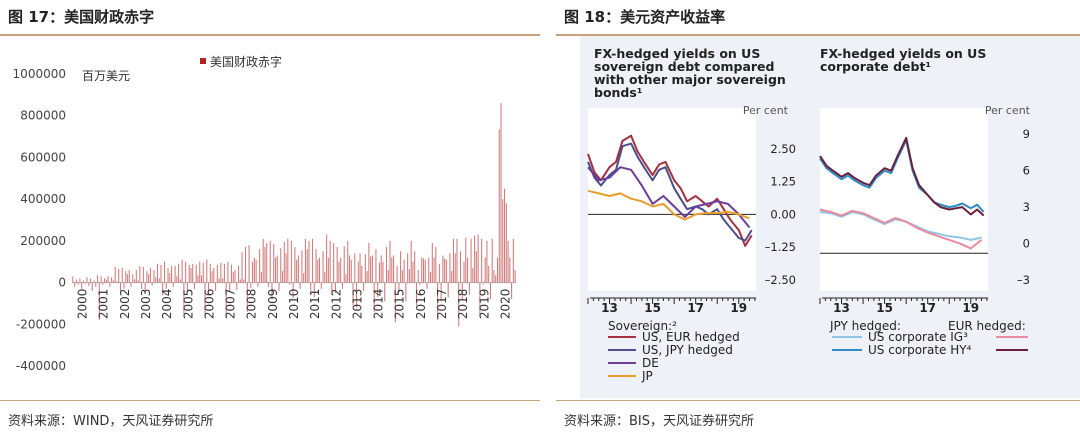 The image size is (1080, 443). What do you see at coordinates (421, 304) in the screenshot?
I see `x-tick-label: 2016` at bounding box center [421, 304].